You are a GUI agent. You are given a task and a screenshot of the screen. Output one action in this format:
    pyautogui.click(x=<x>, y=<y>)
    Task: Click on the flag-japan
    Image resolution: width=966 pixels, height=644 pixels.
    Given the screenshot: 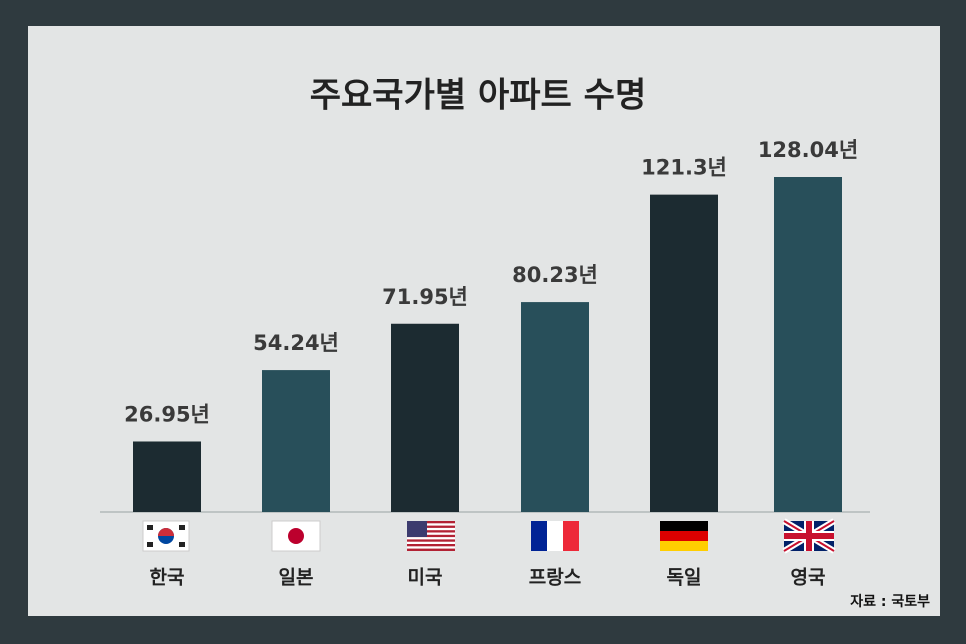 What is the action you would take?
    pyautogui.click(x=296, y=536)
    